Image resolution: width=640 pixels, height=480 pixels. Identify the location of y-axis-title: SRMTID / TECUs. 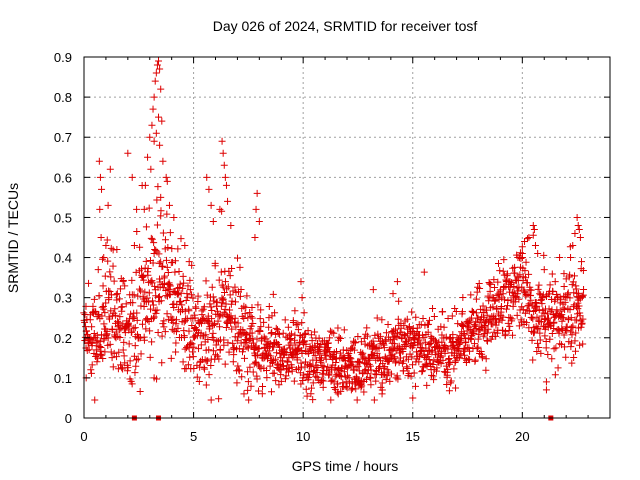
(13, 238).